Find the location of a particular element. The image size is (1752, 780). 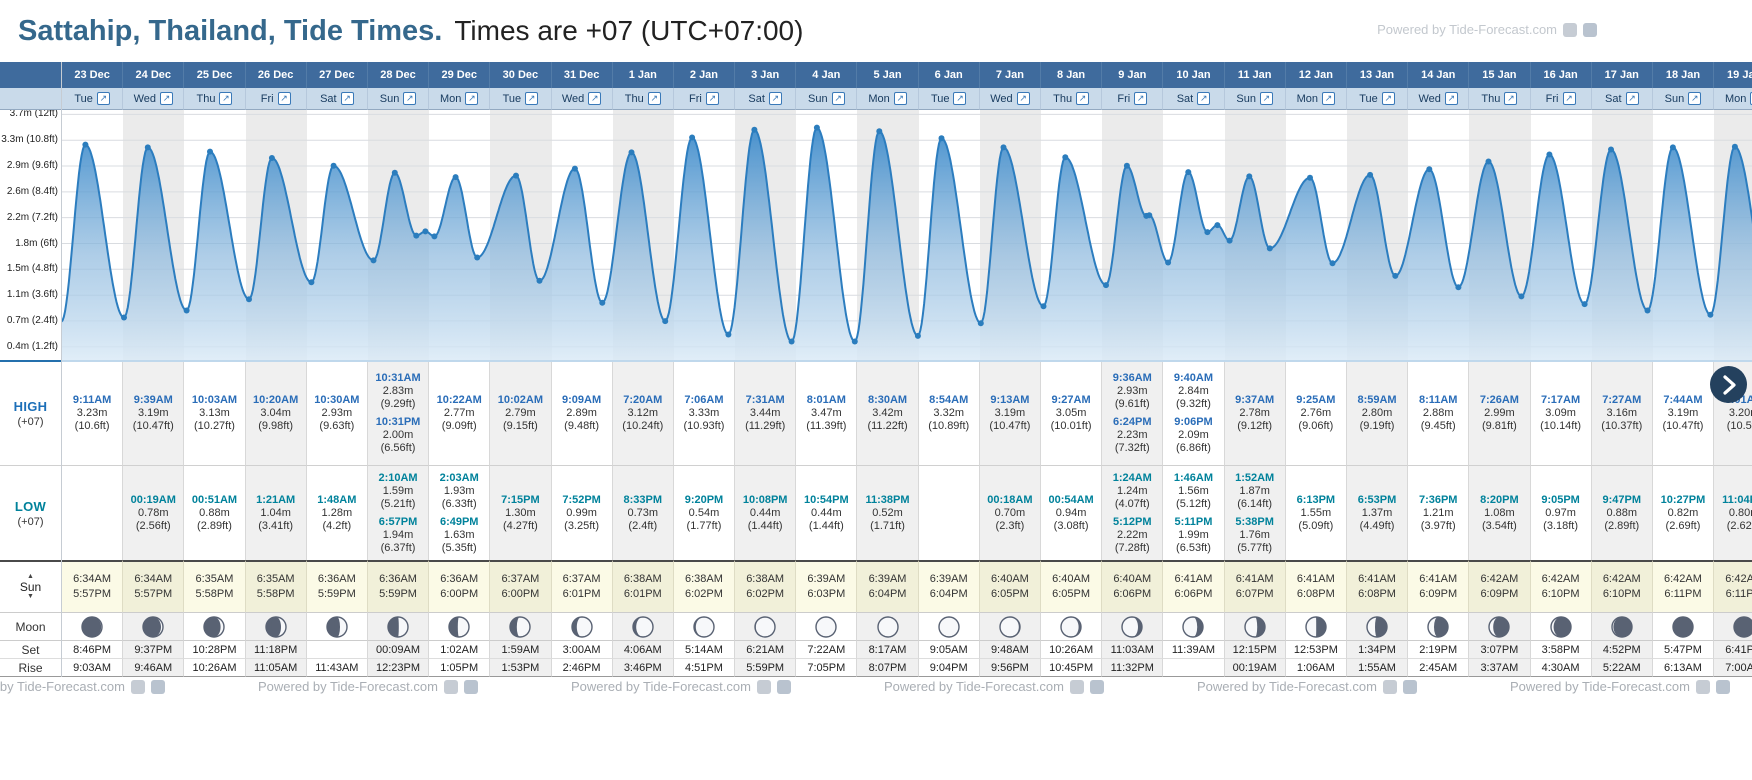

watermark-badge-icon is located at coordinates (1409, 686).